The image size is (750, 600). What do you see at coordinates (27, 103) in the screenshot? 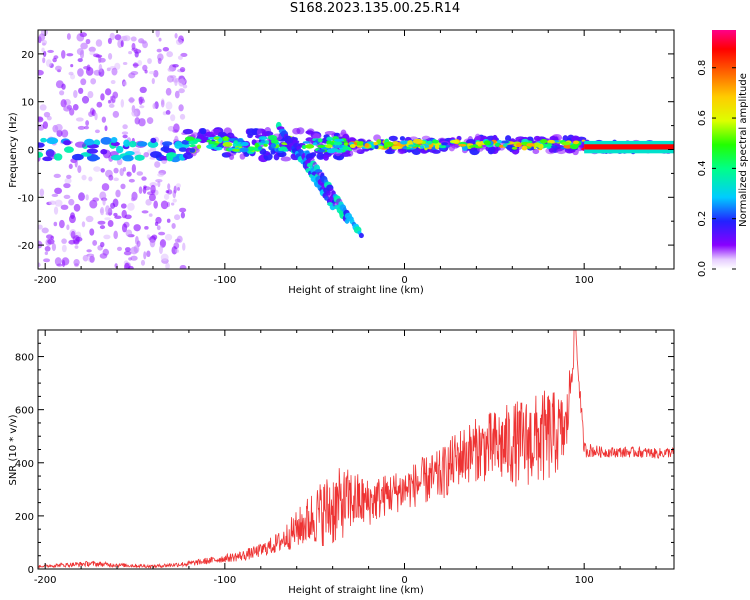
I see `y-tick-label: 10` at bounding box center [27, 103].